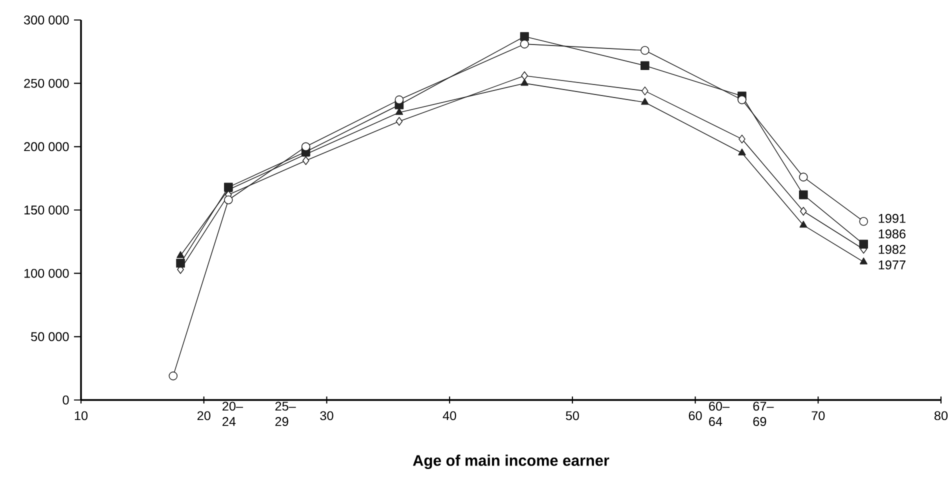 This screenshot has height=490, width=948. What do you see at coordinates (941, 415) in the screenshot?
I see `x-tick-label: 80` at bounding box center [941, 415].